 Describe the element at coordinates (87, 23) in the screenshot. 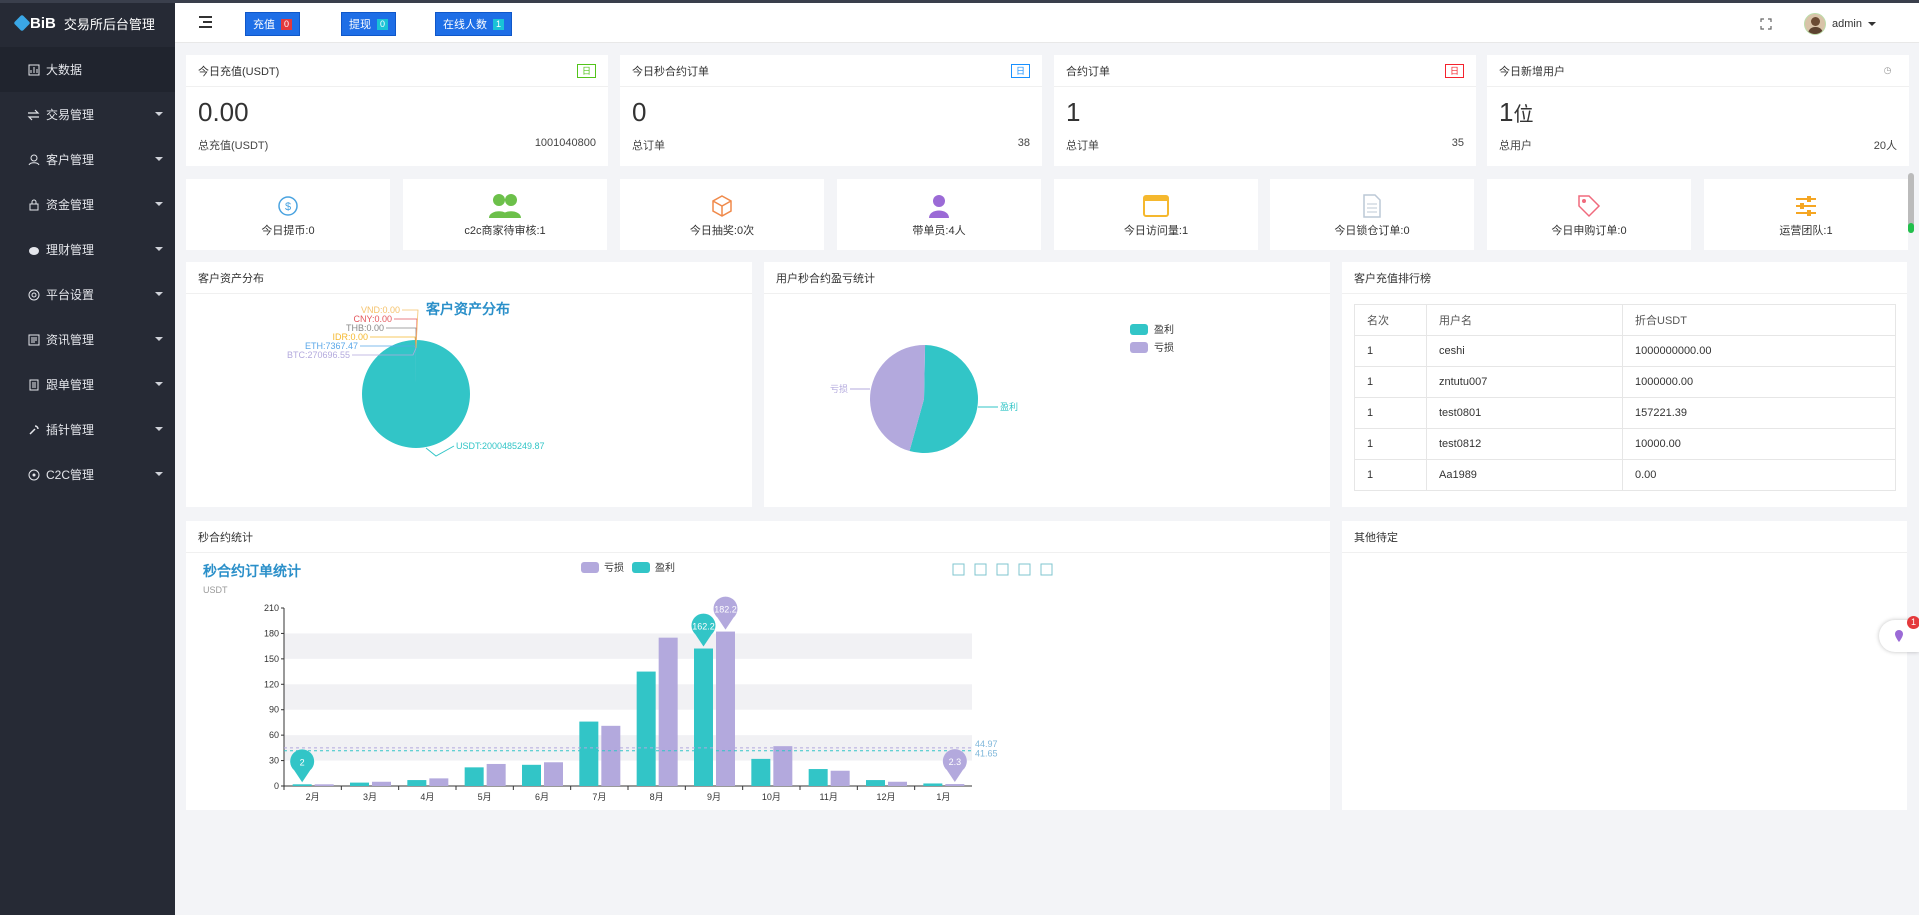

I see `logo: BiB 交易所后台管理` at that location.